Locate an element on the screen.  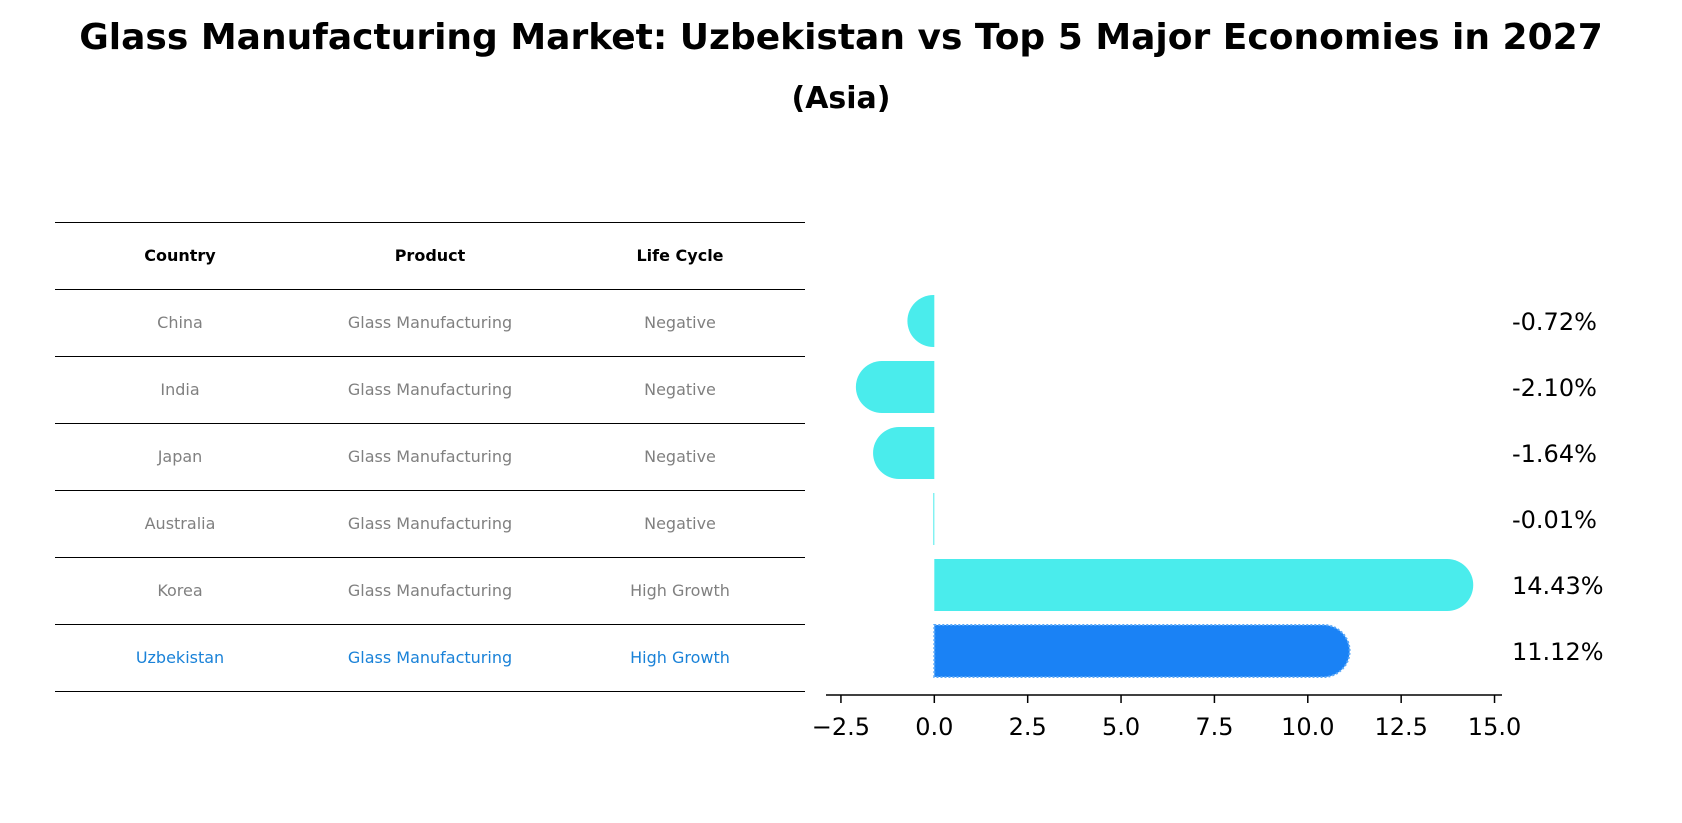
x-tick-label: 10.0 is located at coordinates (1307, 727).